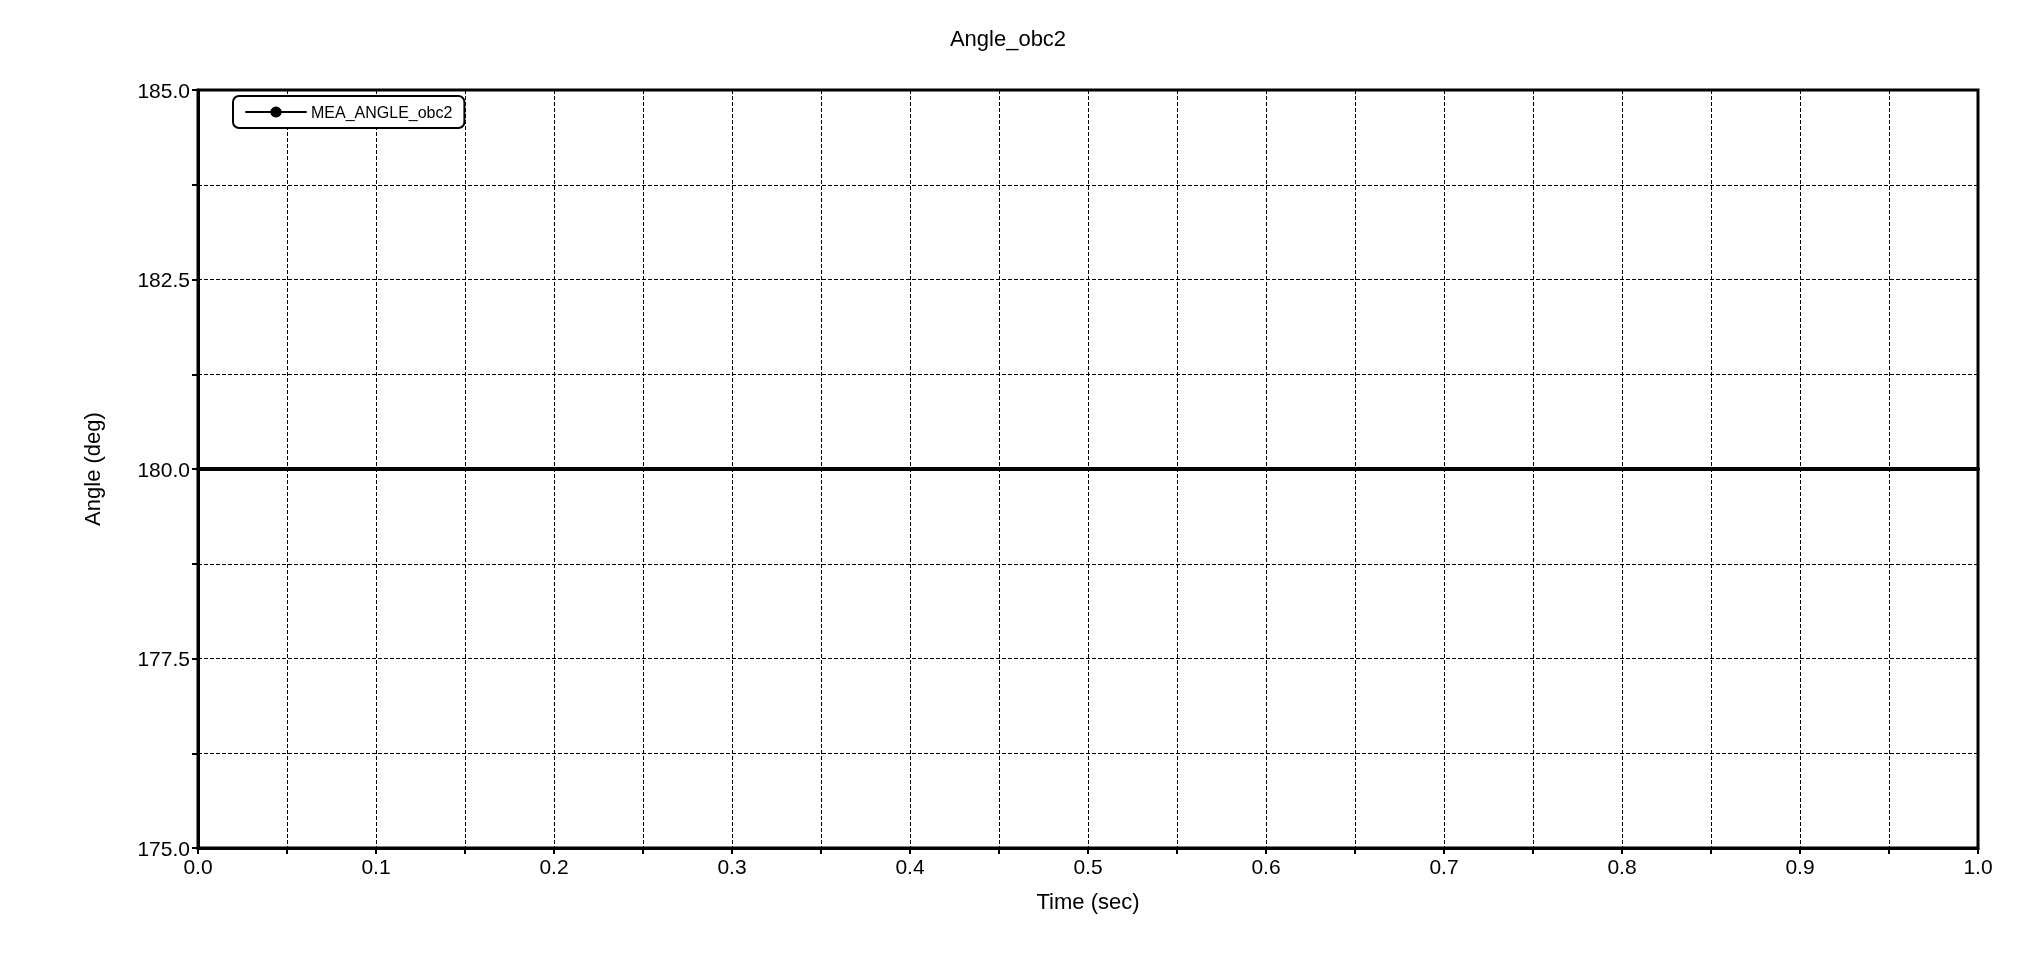 Image resolution: width=2024 pixels, height=961 pixels. What do you see at coordinates (910, 866) in the screenshot?
I see `x-tick-label: 0.4` at bounding box center [910, 866].